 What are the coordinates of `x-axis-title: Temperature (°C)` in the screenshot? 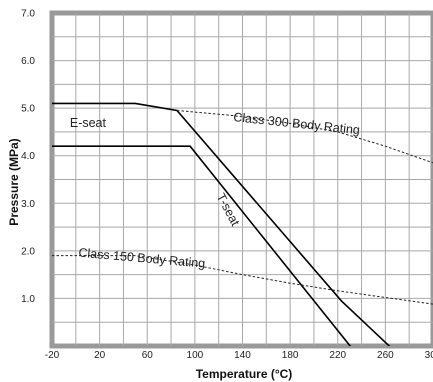 It's located at (244, 374).